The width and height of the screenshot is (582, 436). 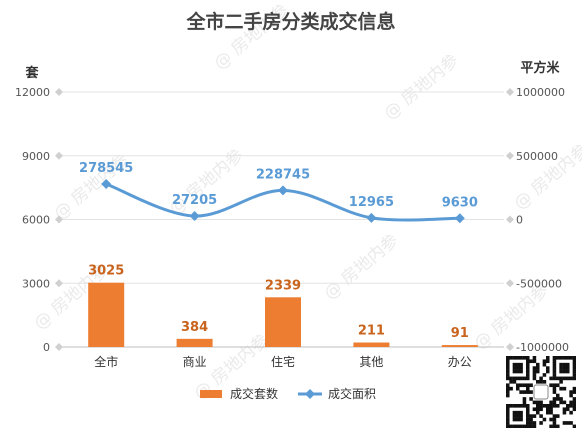 I want to click on category-label: 办公, so click(x=460, y=361).